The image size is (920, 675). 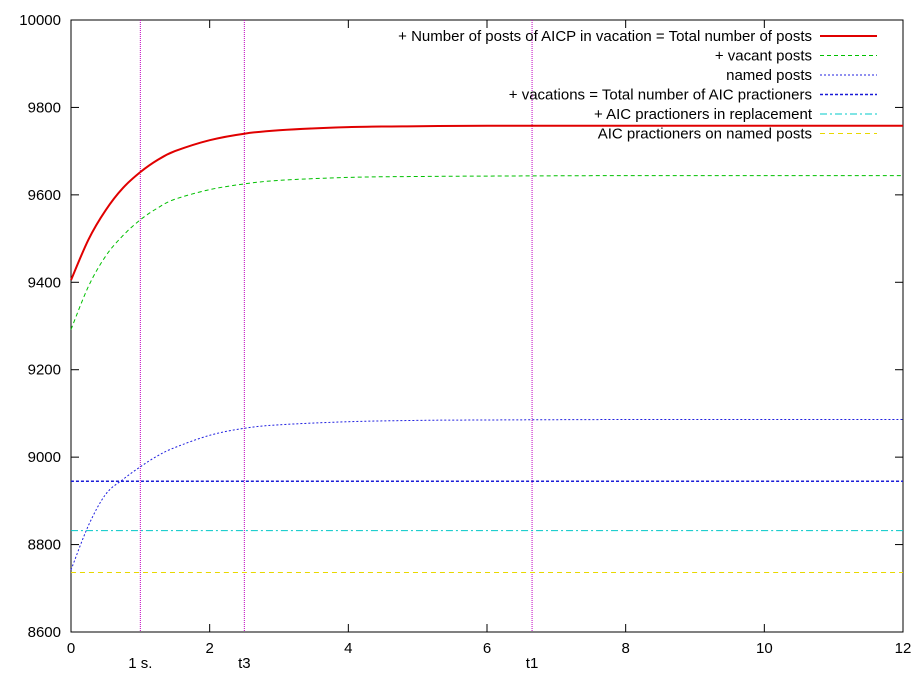 What do you see at coordinates (44, 282) in the screenshot?
I see `y-tick-label: 9400` at bounding box center [44, 282].